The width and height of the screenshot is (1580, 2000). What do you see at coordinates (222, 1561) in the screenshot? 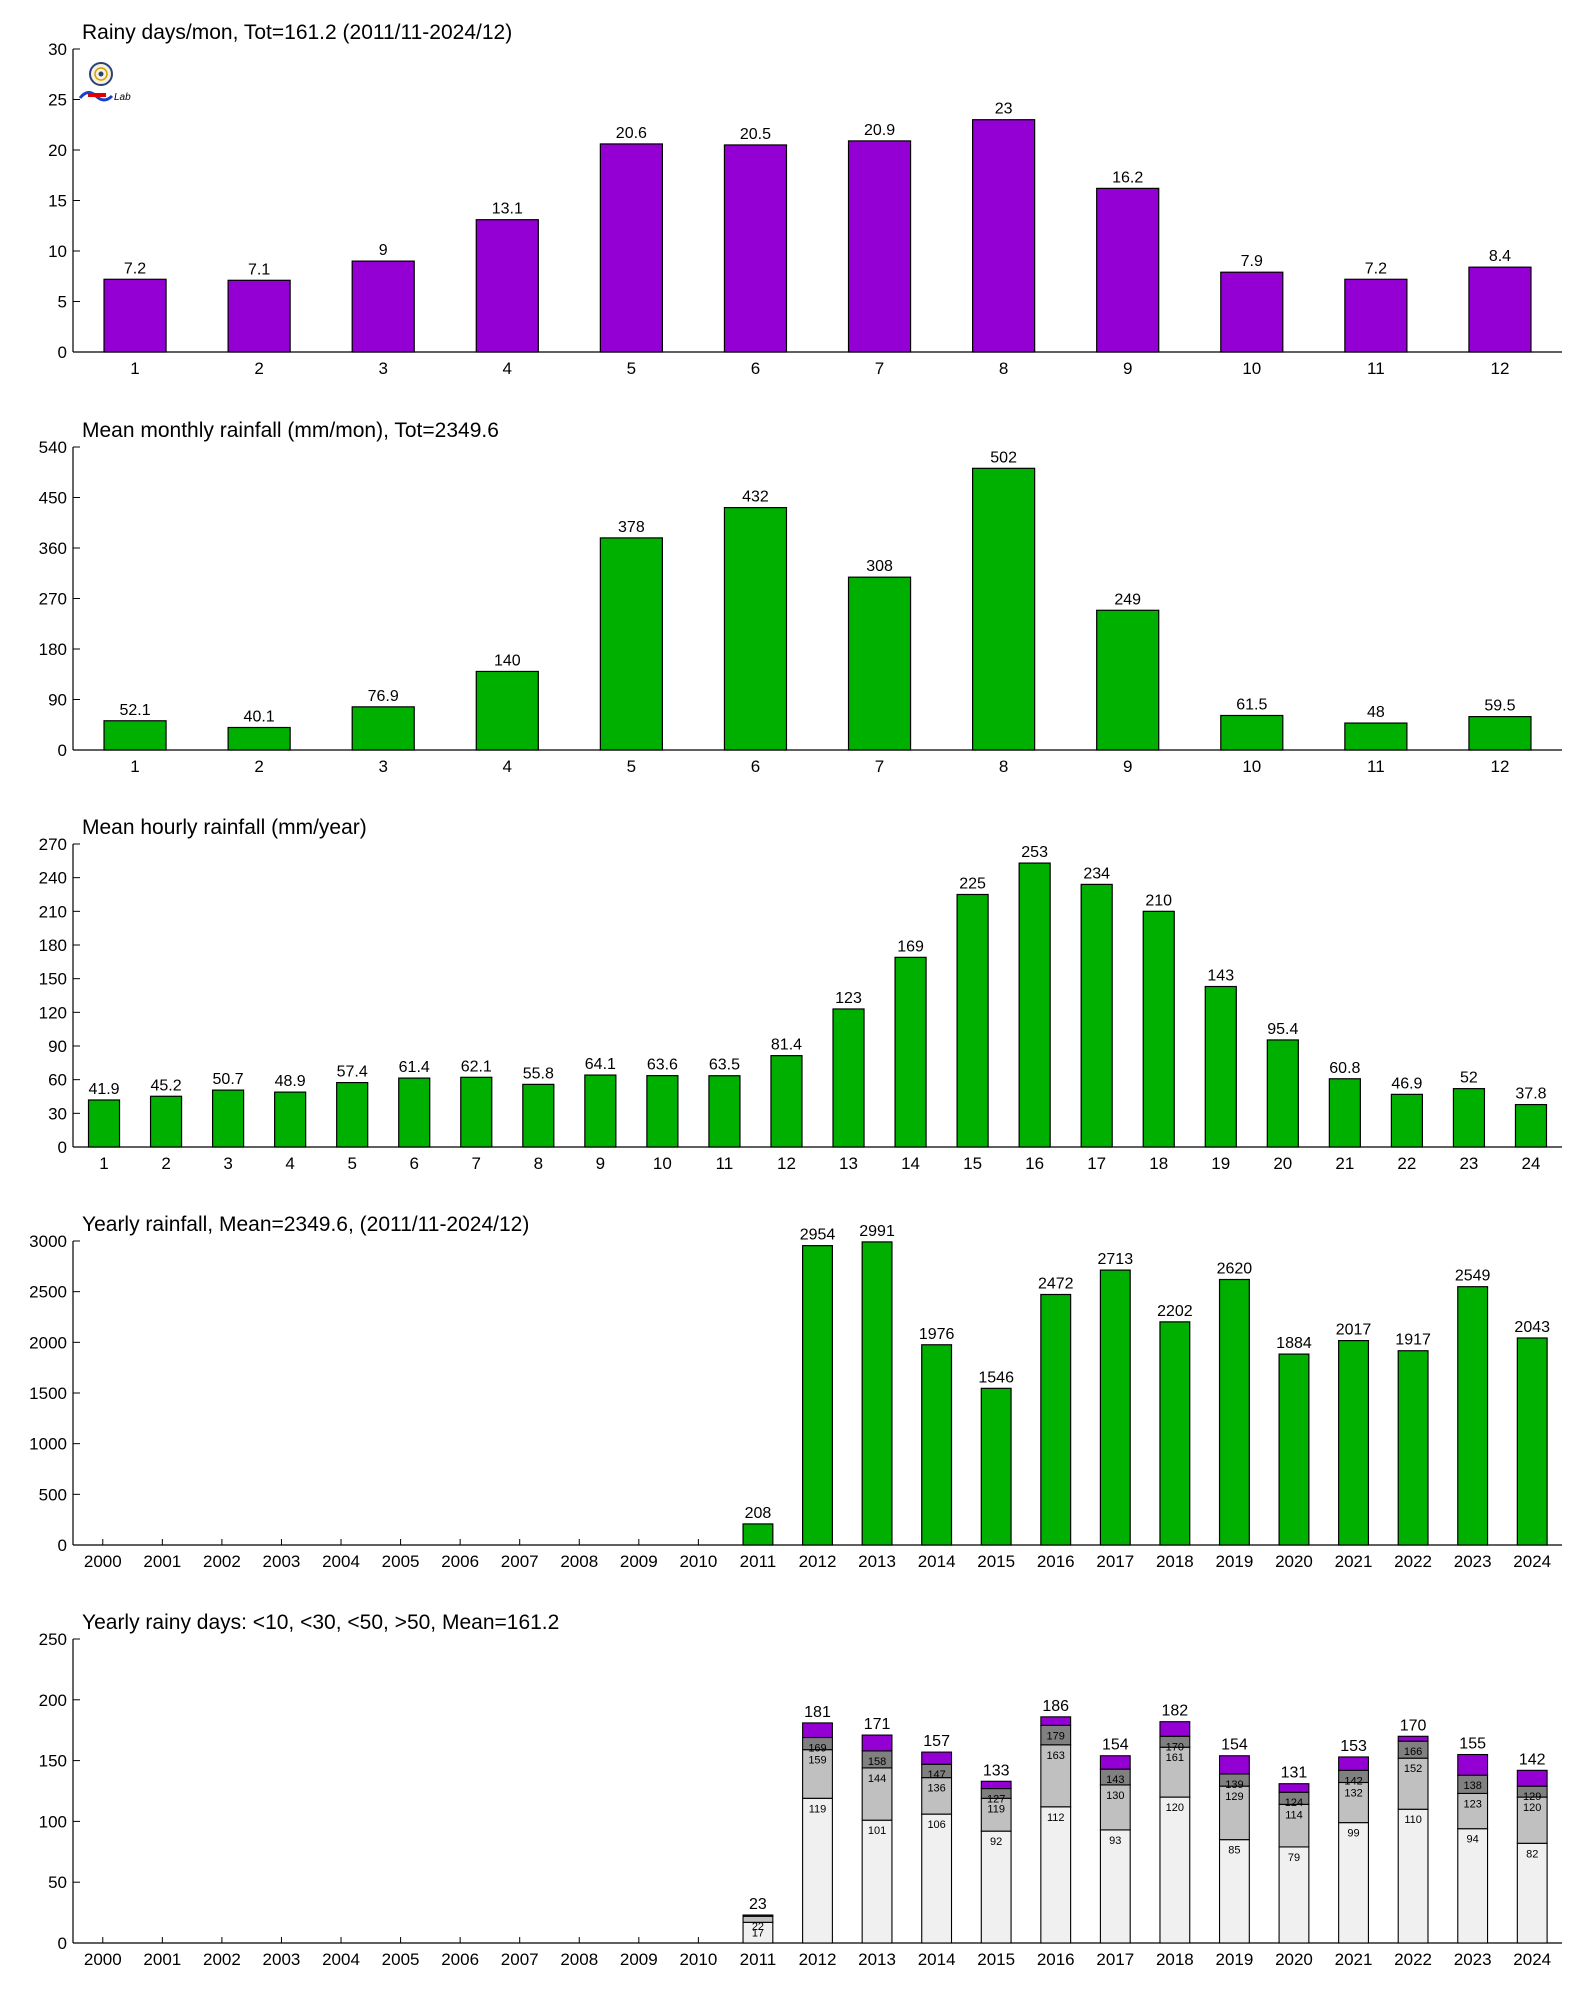
I see `x-tick-label: 2002` at bounding box center [222, 1561].